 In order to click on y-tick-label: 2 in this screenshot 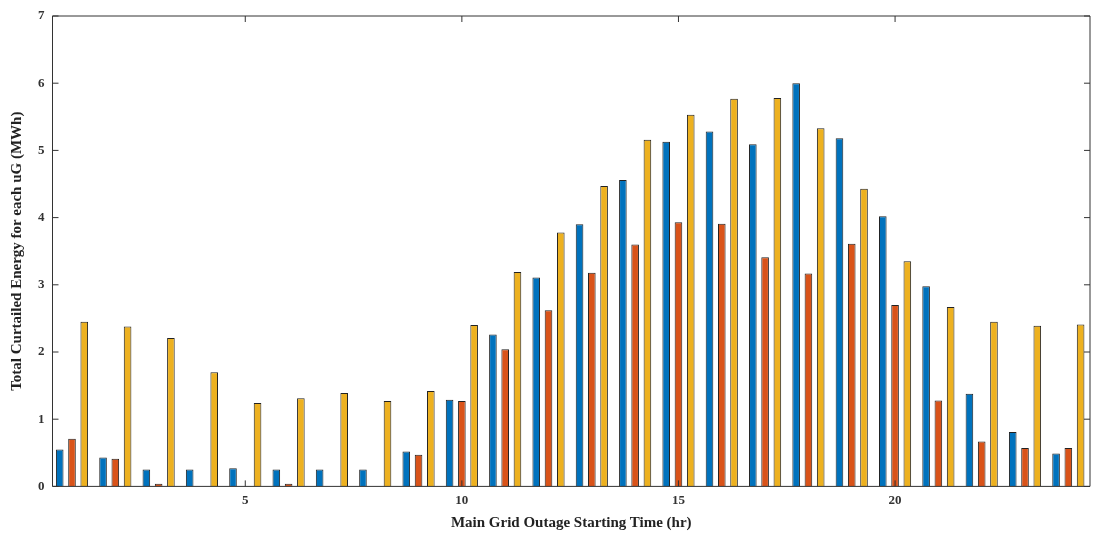, I will do `click(41, 351)`.